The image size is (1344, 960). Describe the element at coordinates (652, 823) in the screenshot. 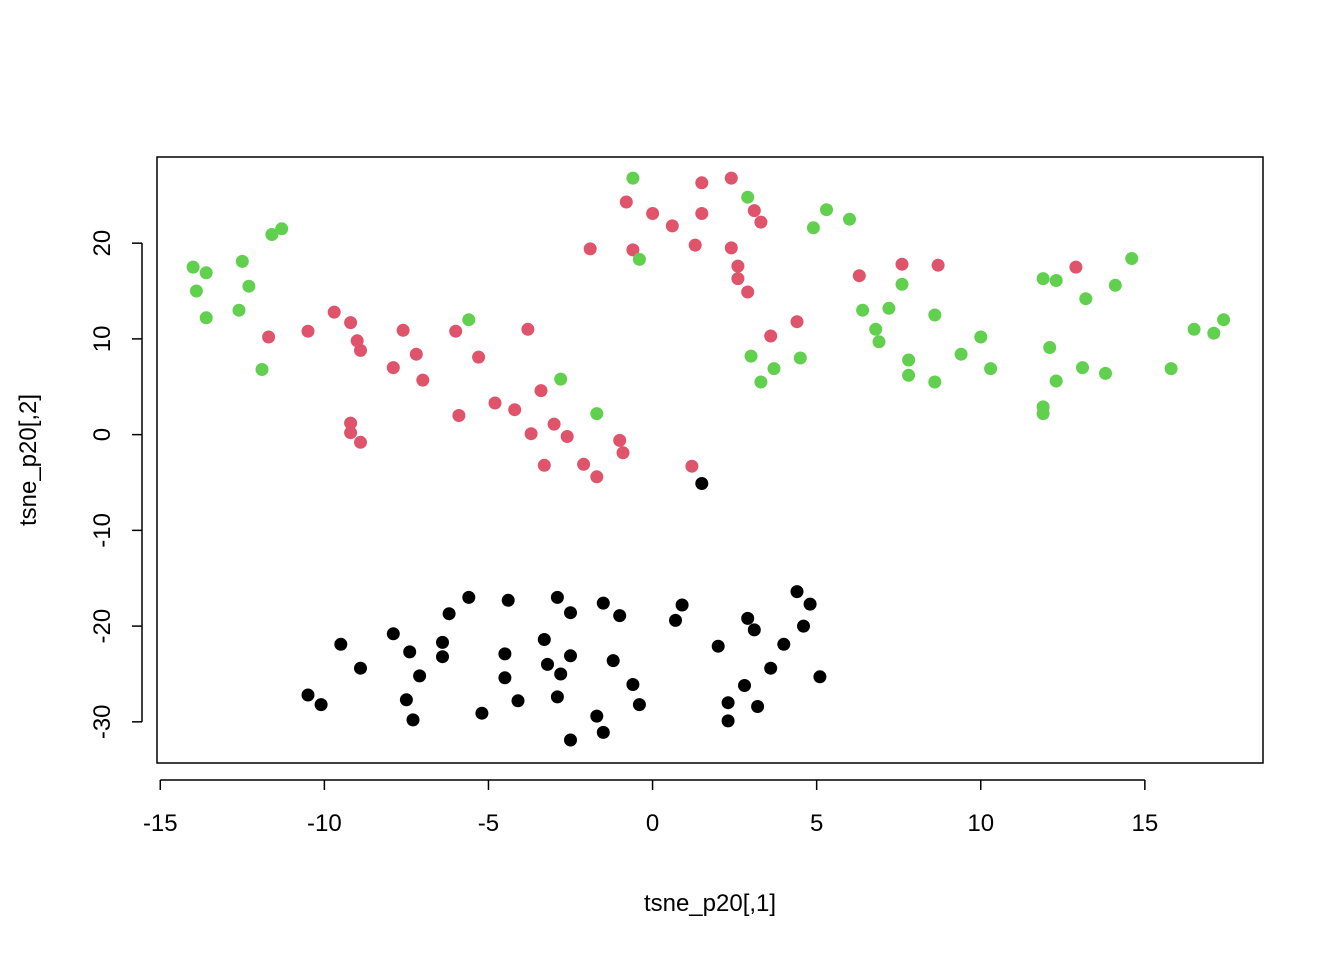

I see `x-tick-label: 0` at that location.